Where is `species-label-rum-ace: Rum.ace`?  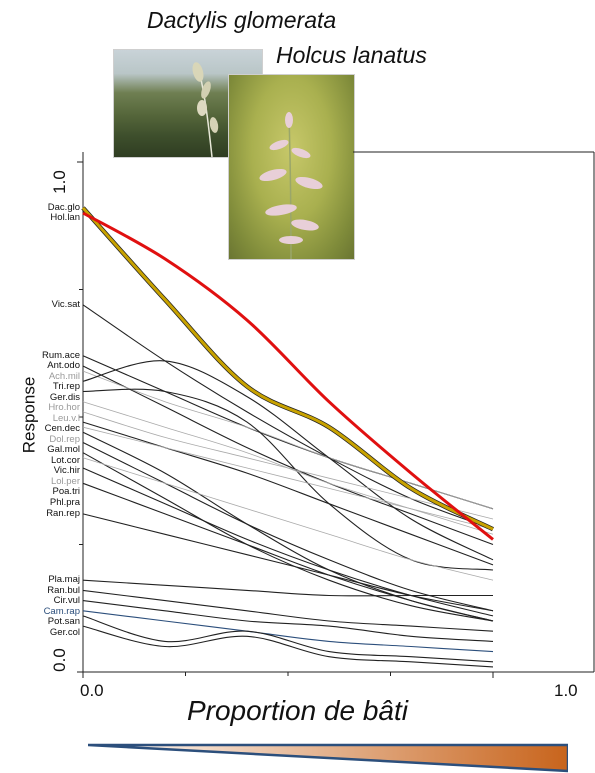 species-label-rum-ace: Rum.ace is located at coordinates (60, 355).